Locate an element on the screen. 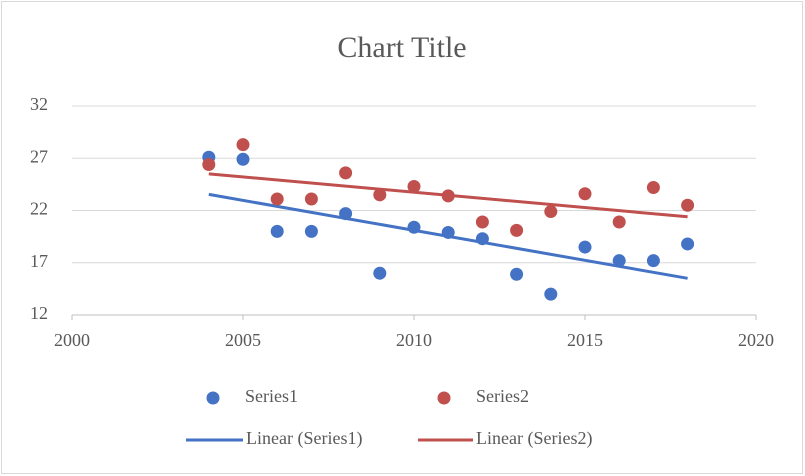 Image resolution: width=805 pixels, height=476 pixels. chart-title: Chart Title is located at coordinates (401, 47).